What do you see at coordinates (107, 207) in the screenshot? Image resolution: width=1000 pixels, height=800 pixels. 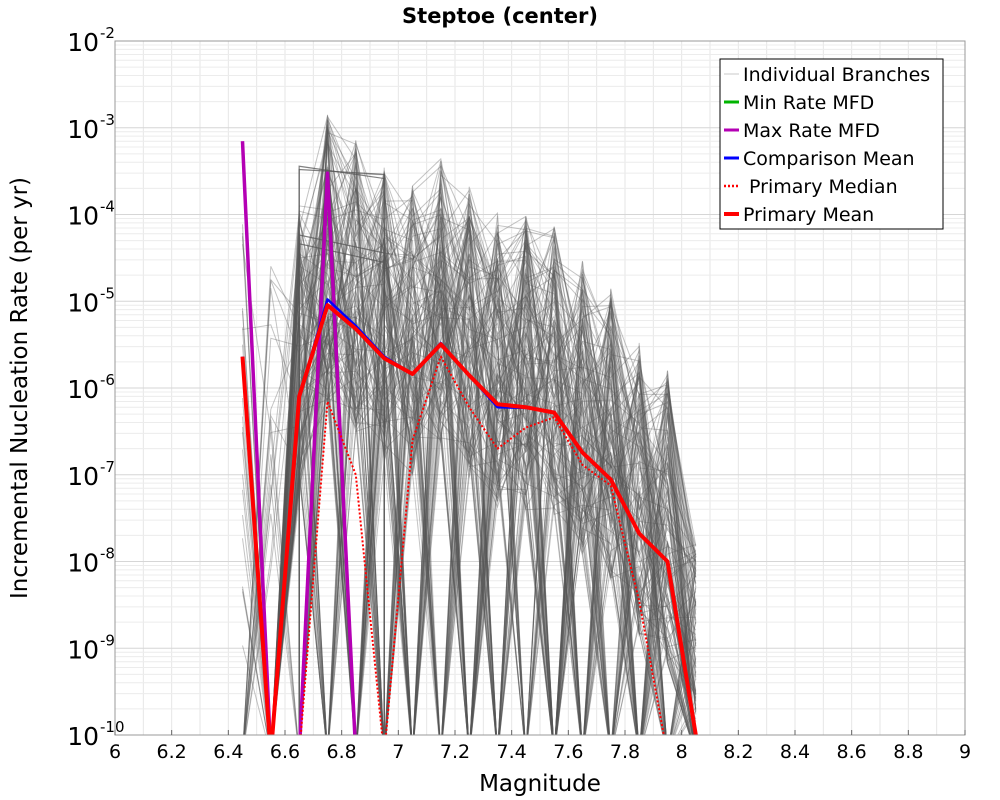 I see `y-tick-exponent: -4` at bounding box center [107, 207].